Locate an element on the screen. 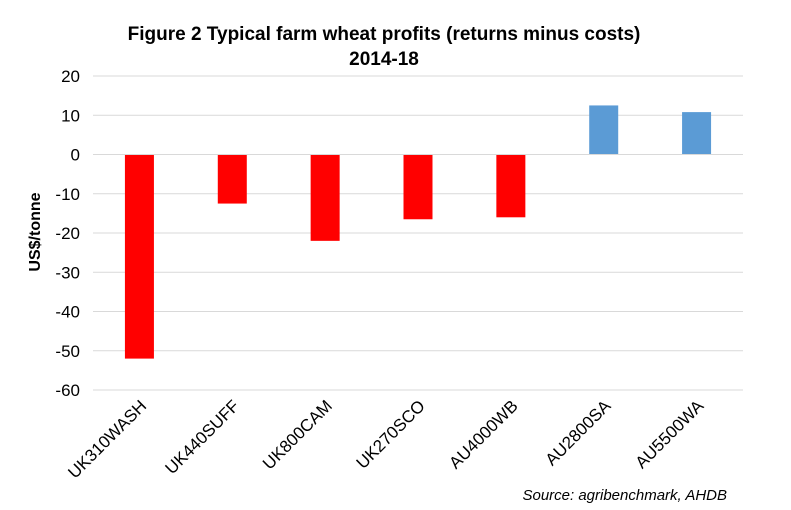 This screenshot has width=791, height=510. bar-uk440suff is located at coordinates (232, 179).